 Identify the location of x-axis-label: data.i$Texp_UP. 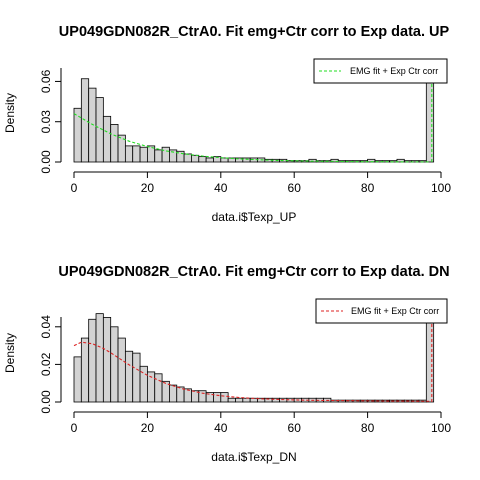
(254, 217).